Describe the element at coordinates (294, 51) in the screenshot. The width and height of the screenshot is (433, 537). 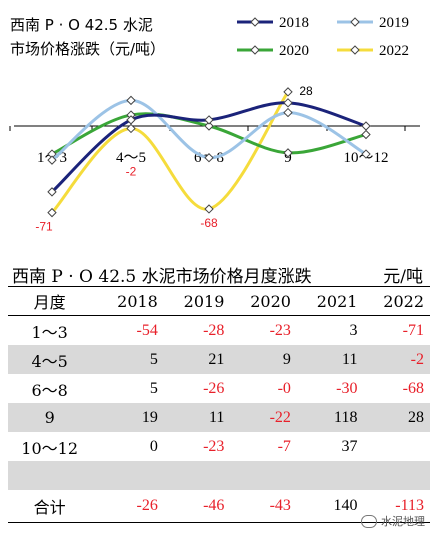
I see `legend-label: 2020` at that location.